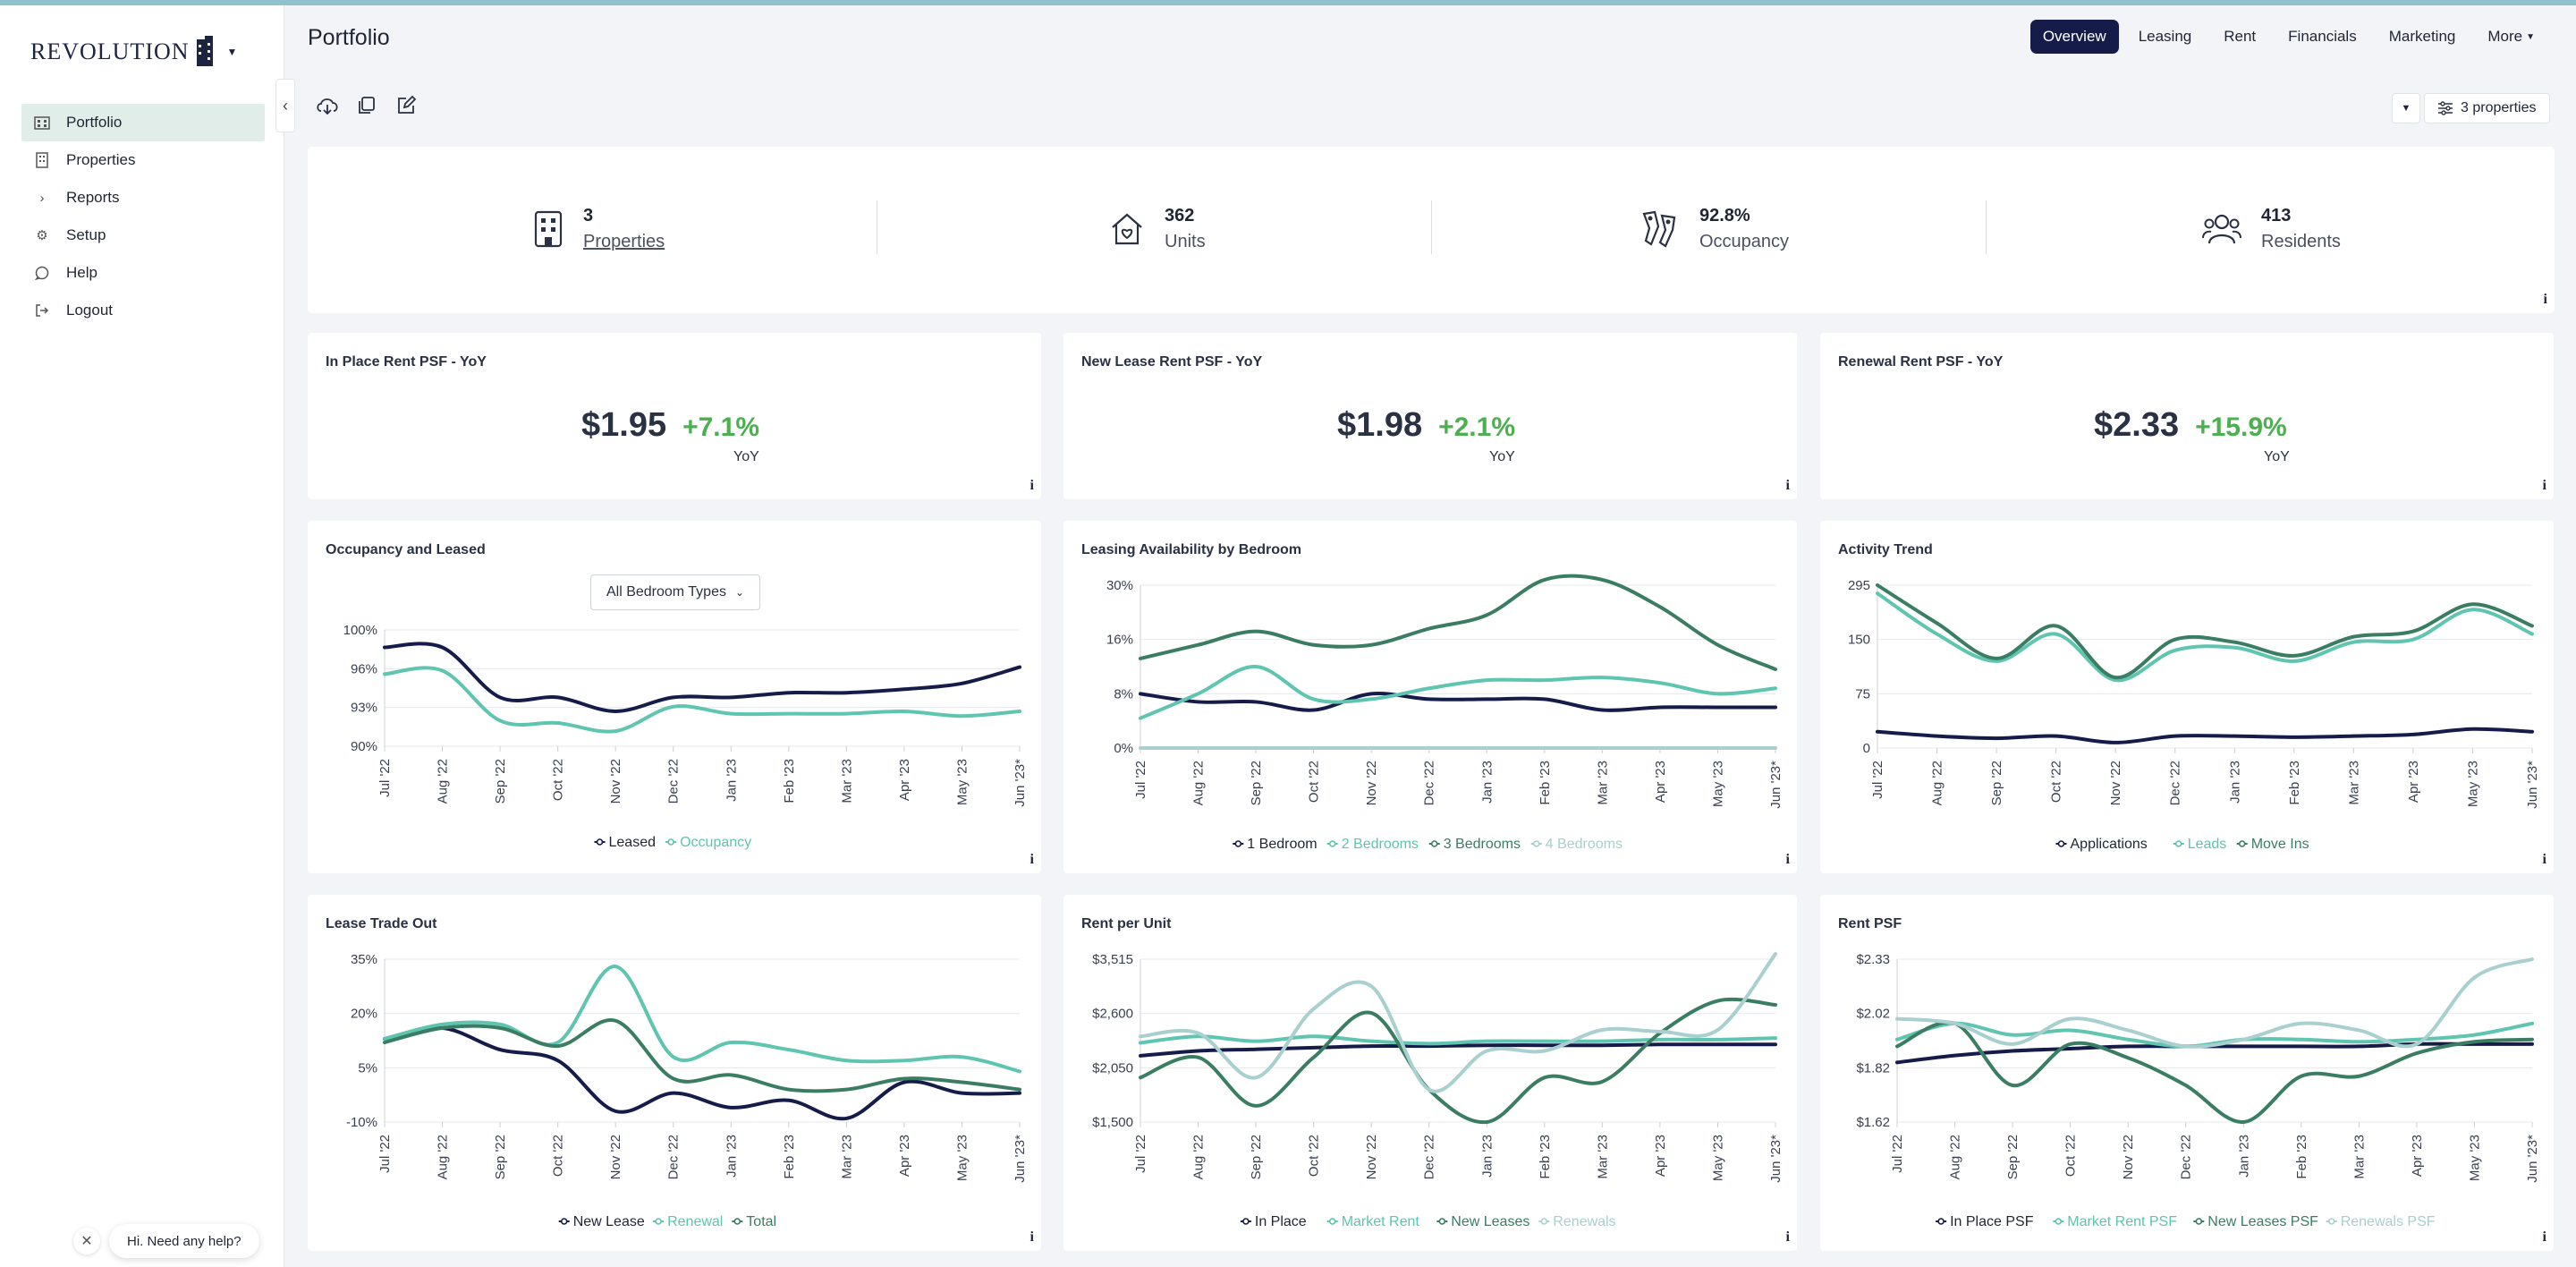  Describe the element at coordinates (143, 273) in the screenshot. I see `sidebar-item-help: Help` at that location.